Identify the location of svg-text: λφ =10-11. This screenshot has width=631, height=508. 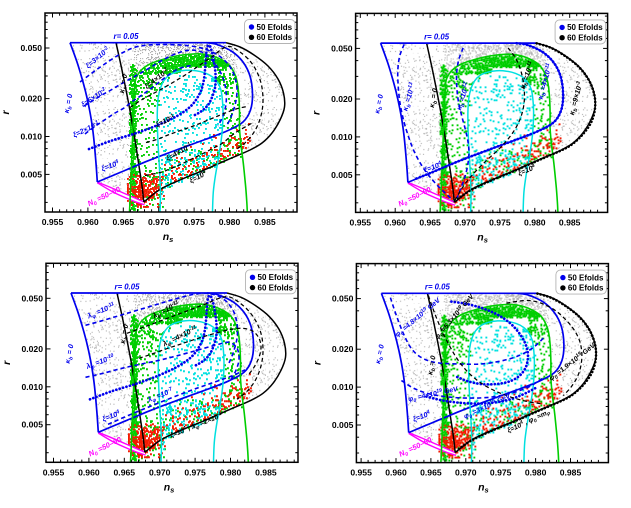
(101, 312).